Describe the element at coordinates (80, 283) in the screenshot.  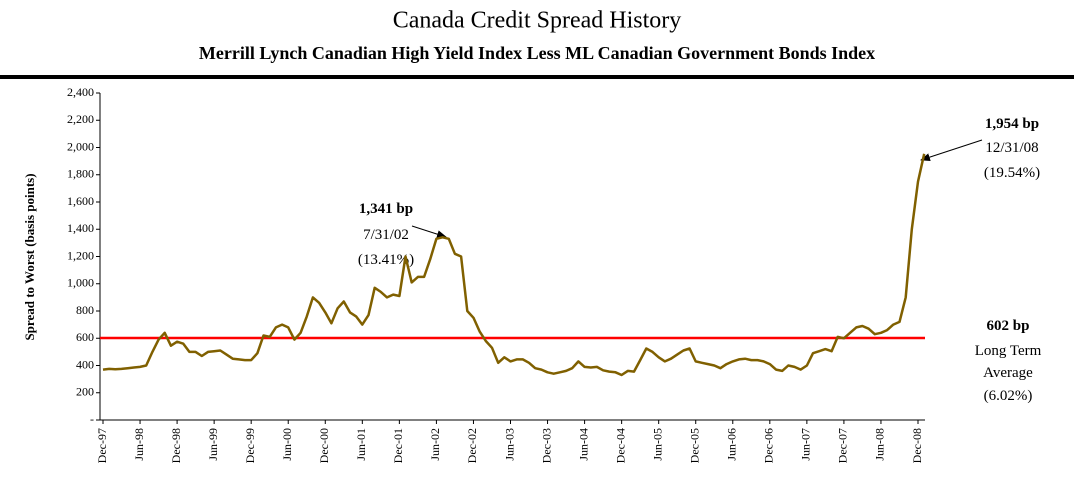
I see `y-tick-label: 1,000` at that location.